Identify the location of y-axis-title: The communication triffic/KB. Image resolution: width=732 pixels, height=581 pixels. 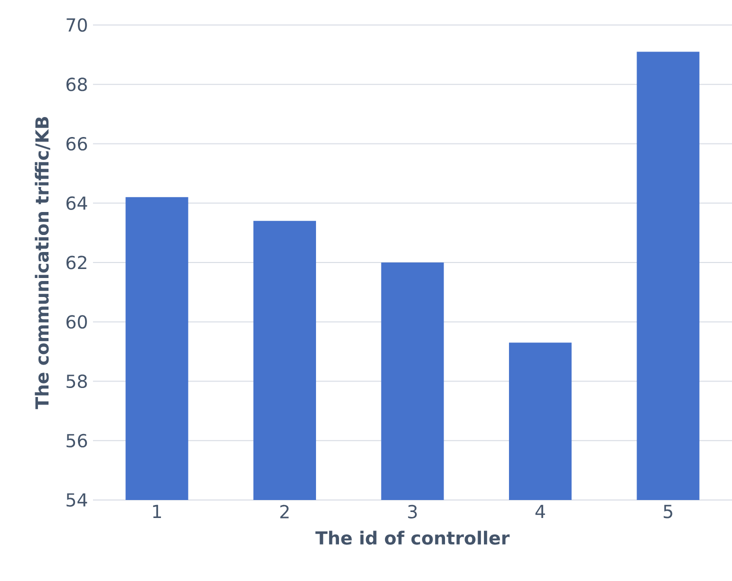
(42, 263).